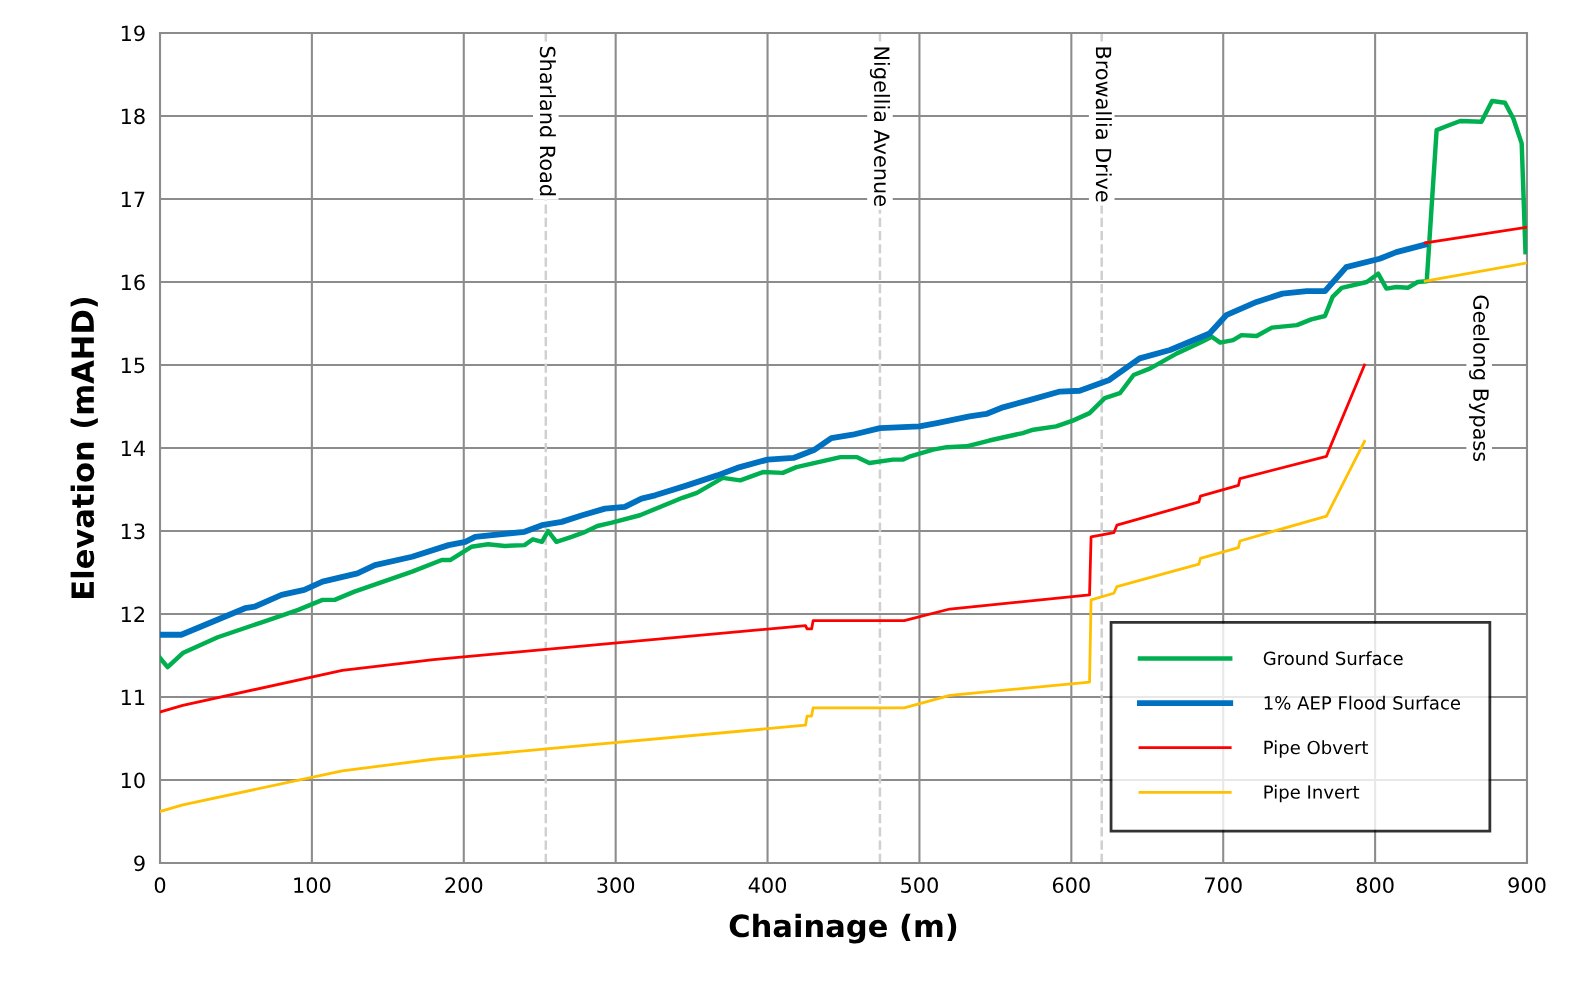 The width and height of the screenshot is (1572, 981). What do you see at coordinates (919, 885) in the screenshot?
I see `x-tick-label: 500` at bounding box center [919, 885].